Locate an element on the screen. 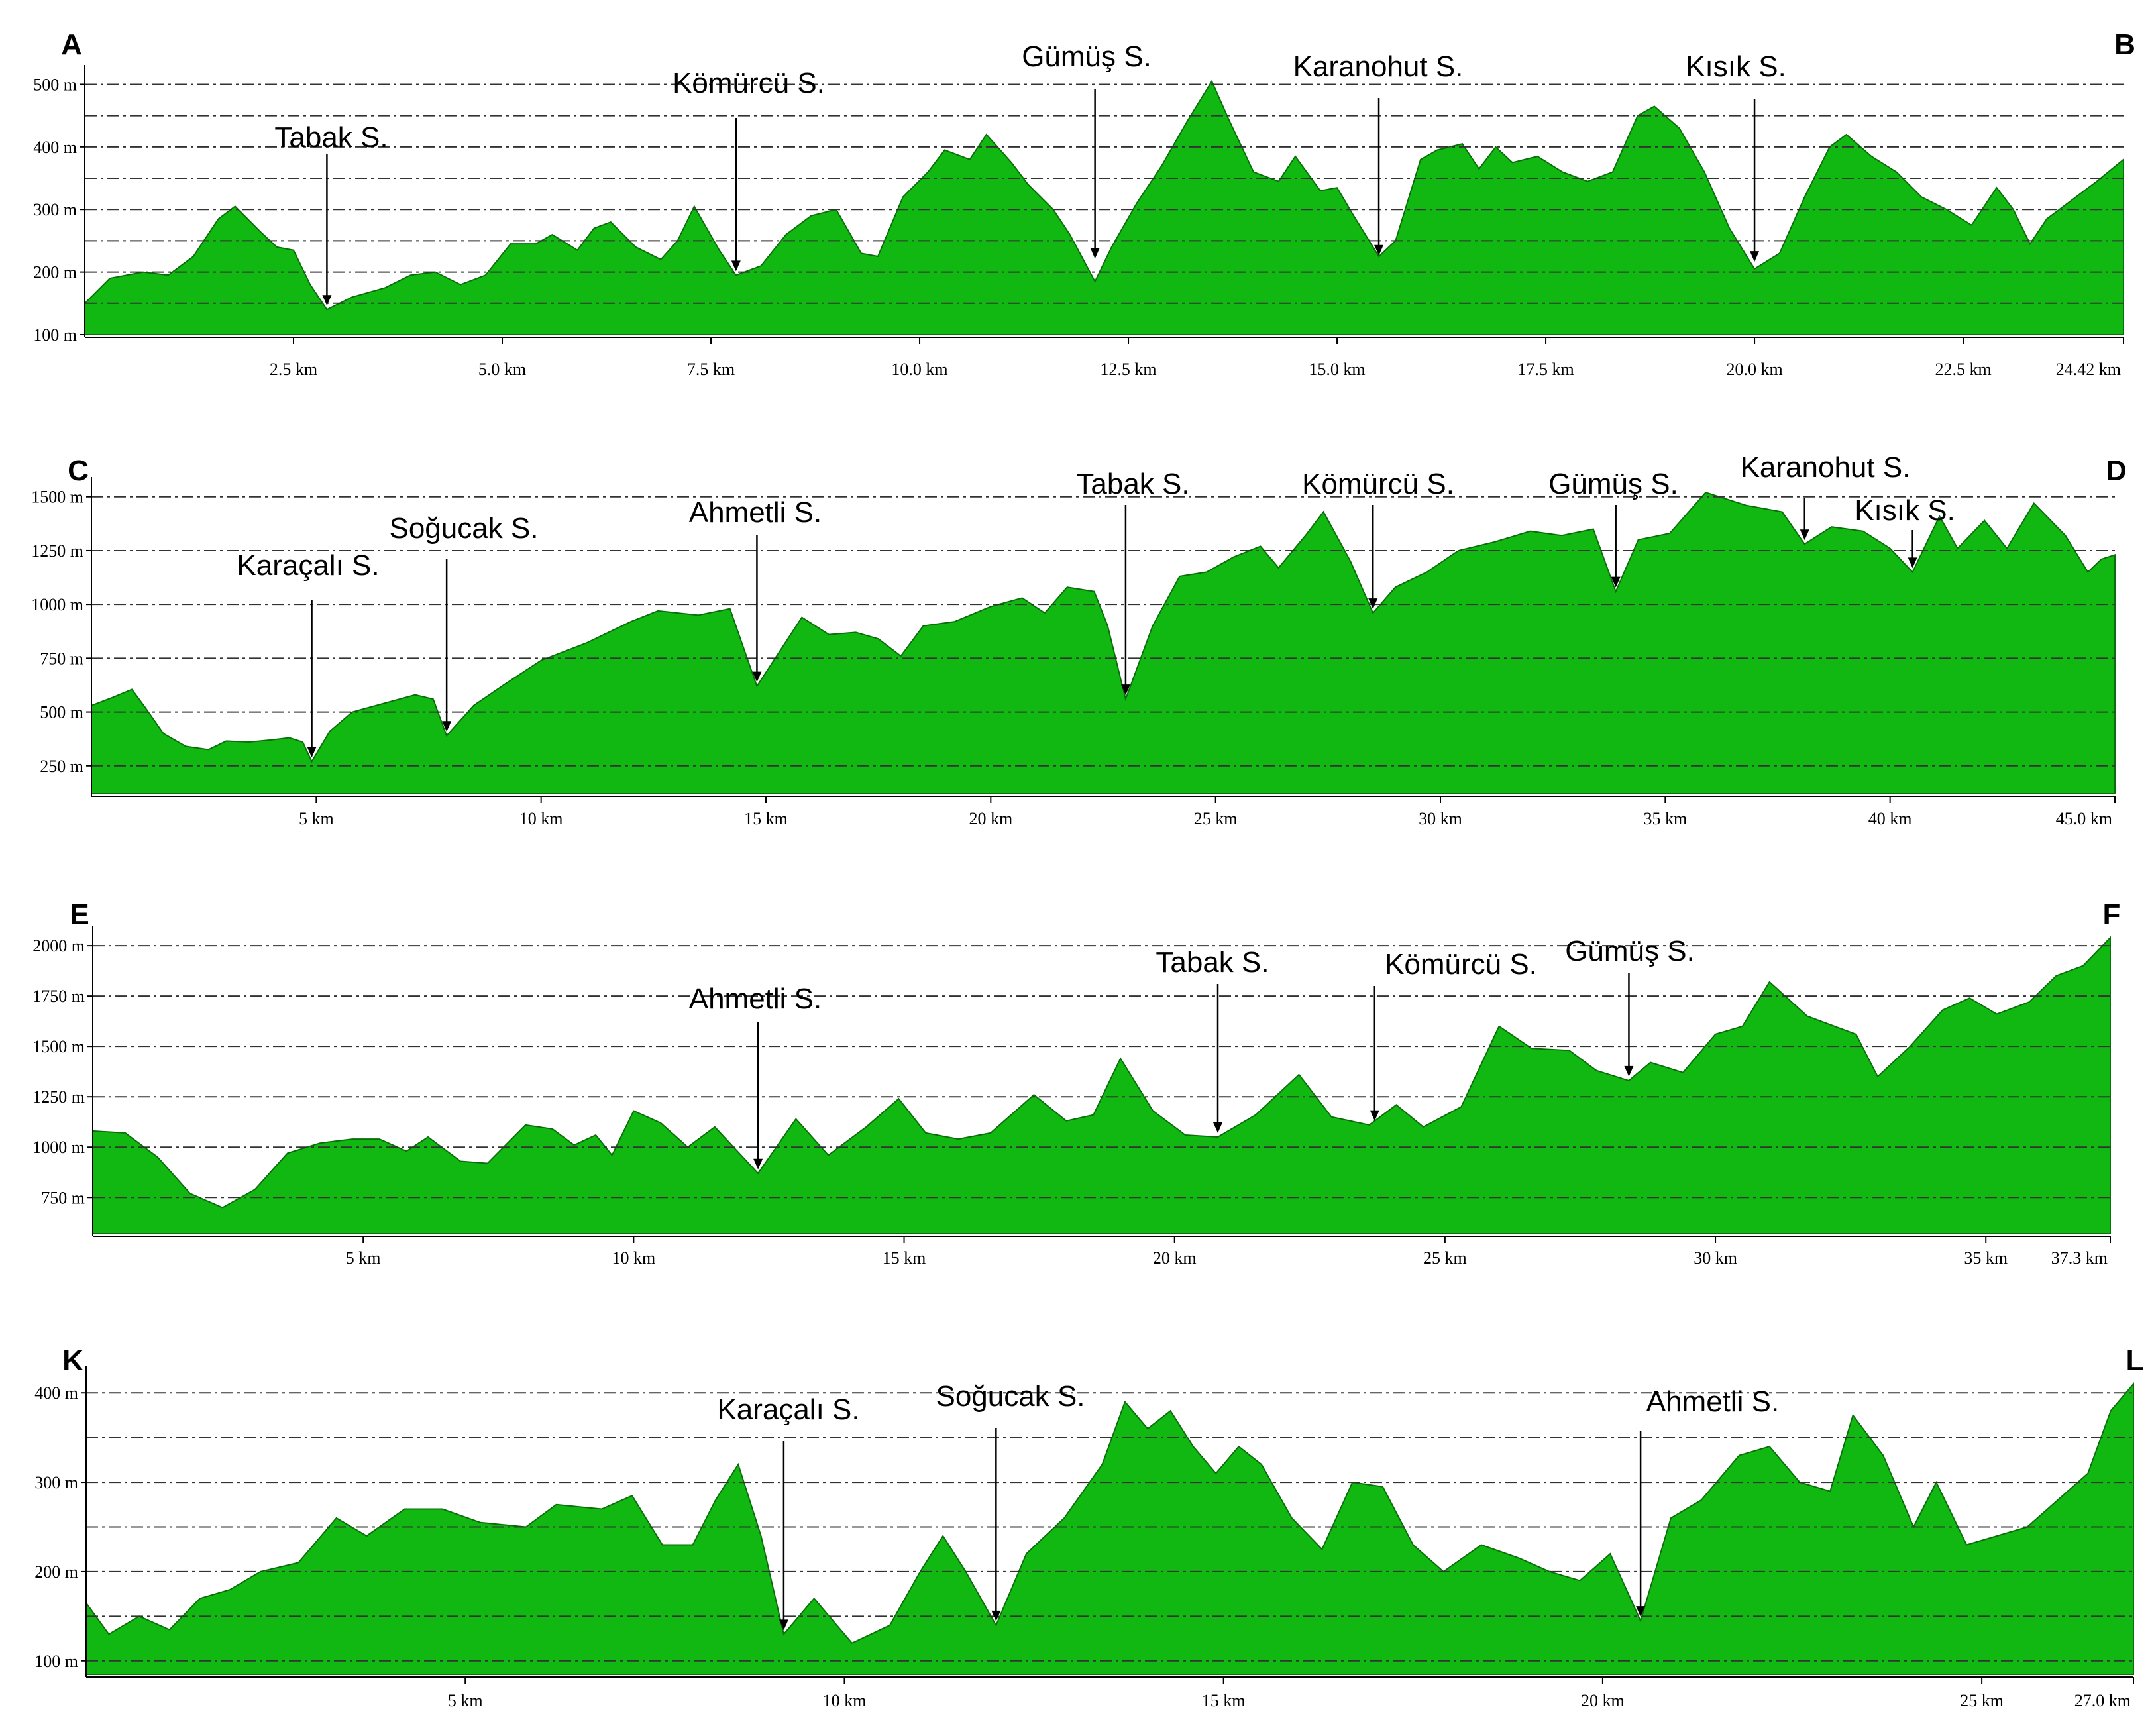  profile-end-label: F is located at coordinates (2112, 914).